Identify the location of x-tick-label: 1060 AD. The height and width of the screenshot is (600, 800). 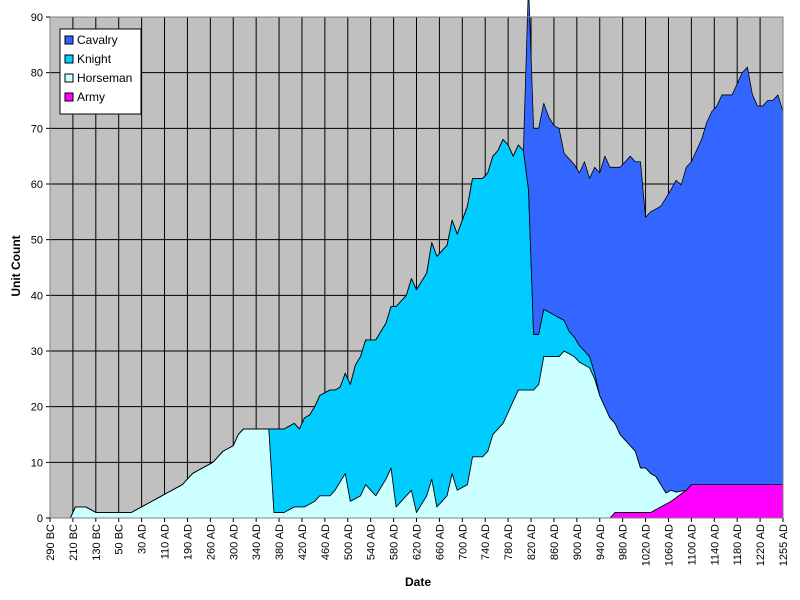
(669, 545).